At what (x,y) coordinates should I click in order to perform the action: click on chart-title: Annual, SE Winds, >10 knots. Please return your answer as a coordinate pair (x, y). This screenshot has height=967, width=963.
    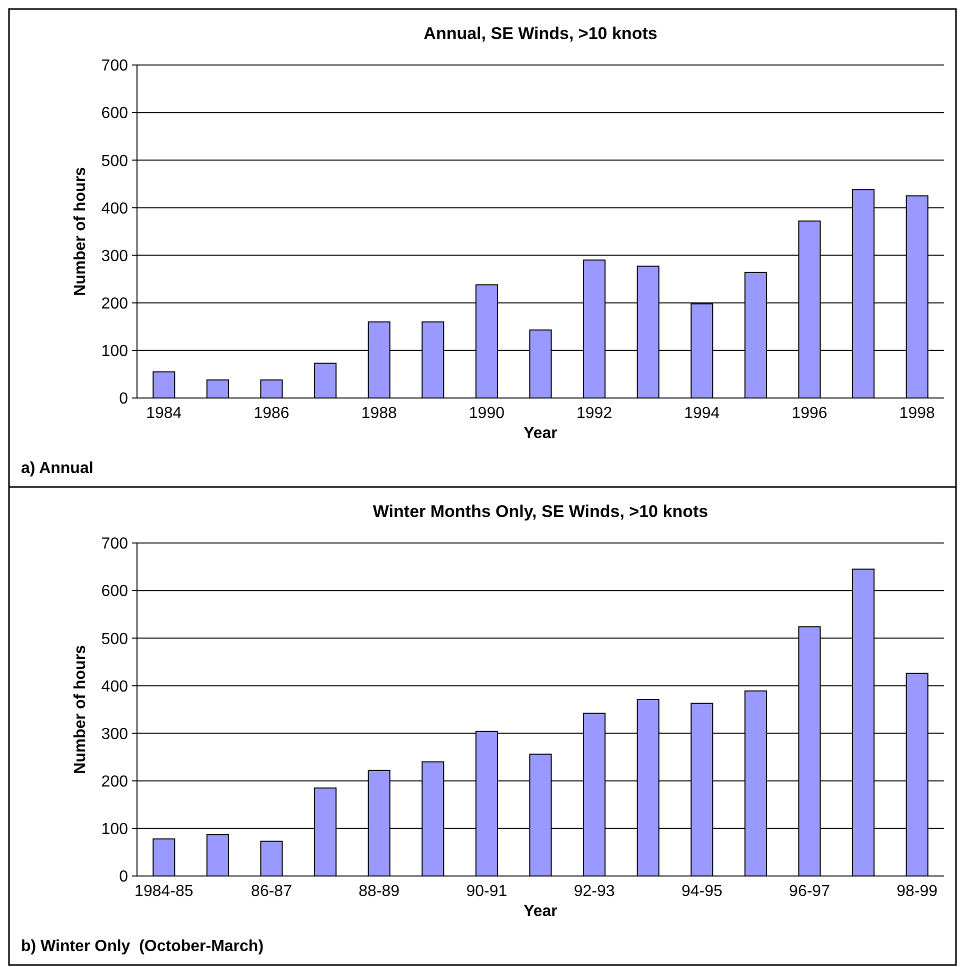
    Looking at the image, I should click on (541, 33).